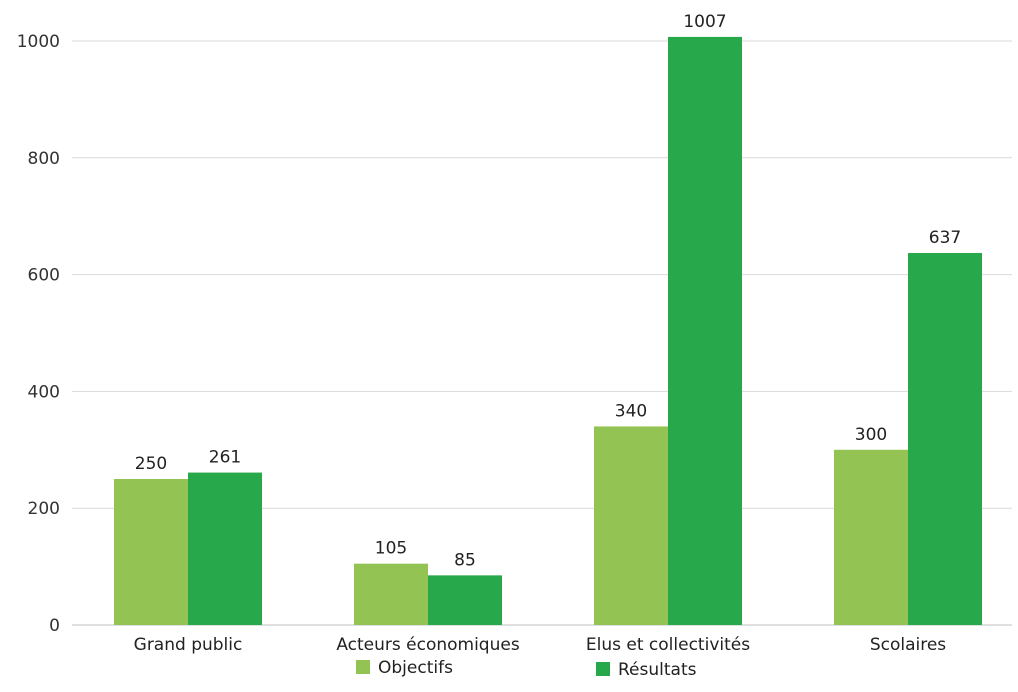 The image size is (1018, 692). What do you see at coordinates (44, 509) in the screenshot?
I see `y-tick-label: 200` at bounding box center [44, 509].